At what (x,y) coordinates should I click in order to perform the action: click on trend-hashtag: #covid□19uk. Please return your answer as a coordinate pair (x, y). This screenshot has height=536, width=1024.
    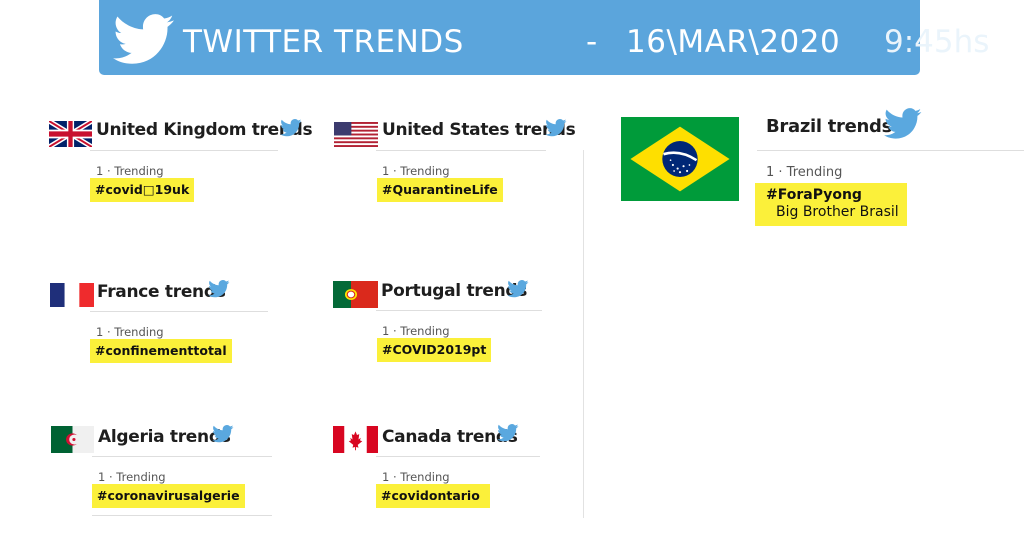
    Looking at the image, I should click on (142, 190).